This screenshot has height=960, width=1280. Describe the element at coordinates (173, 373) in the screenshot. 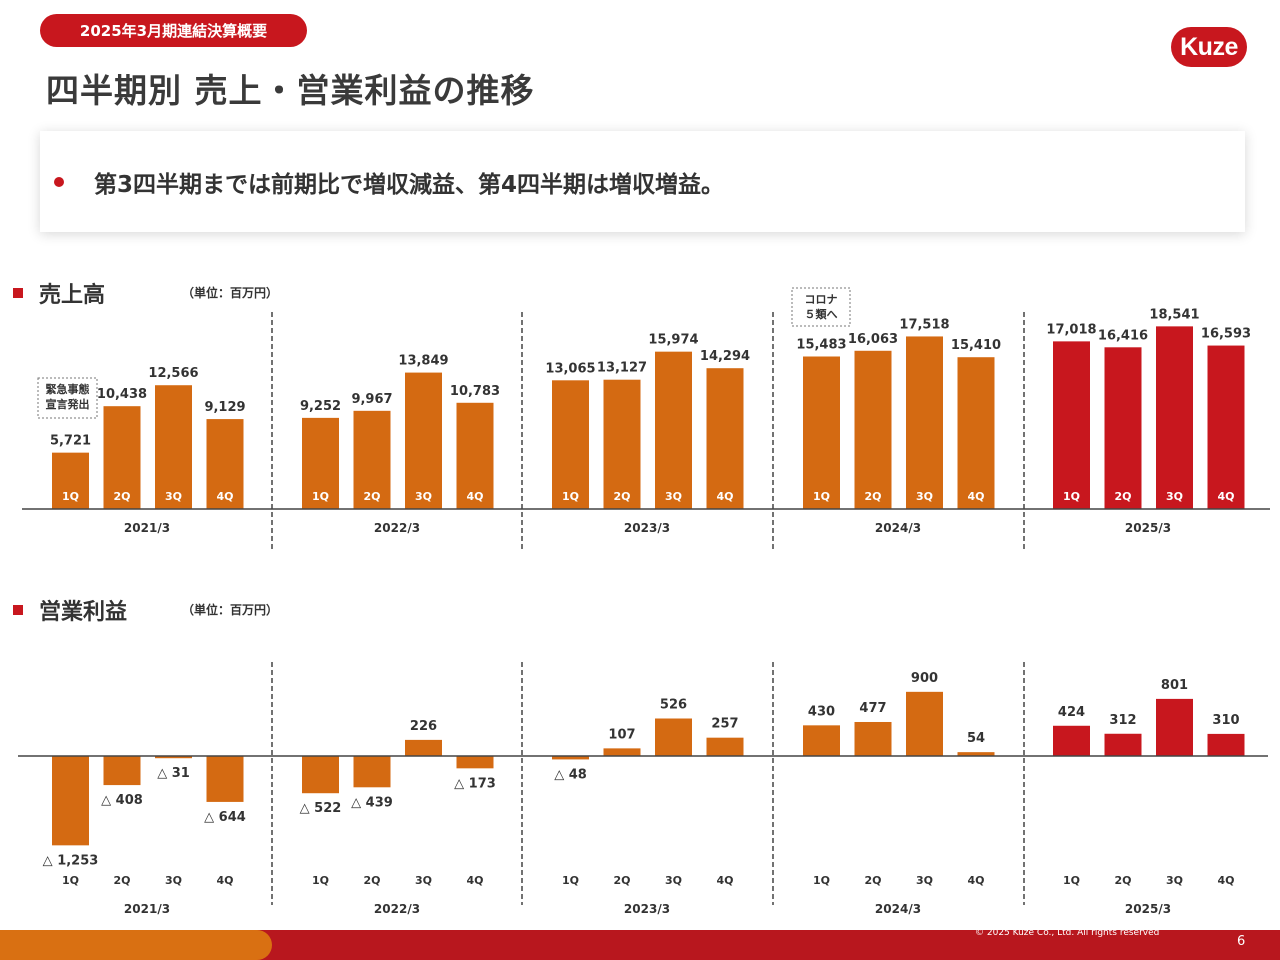

I see `sales-value-label: 12,566` at that location.